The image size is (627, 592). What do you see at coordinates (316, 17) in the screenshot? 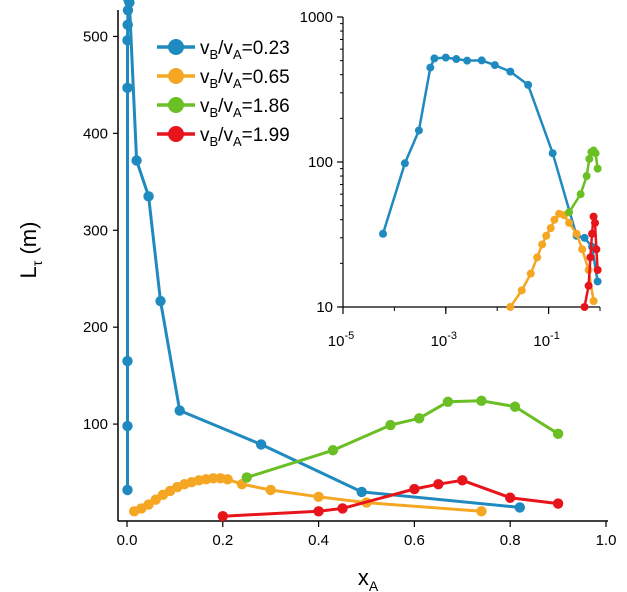
I see `inset-y-tick-label: 1000` at bounding box center [316, 17].